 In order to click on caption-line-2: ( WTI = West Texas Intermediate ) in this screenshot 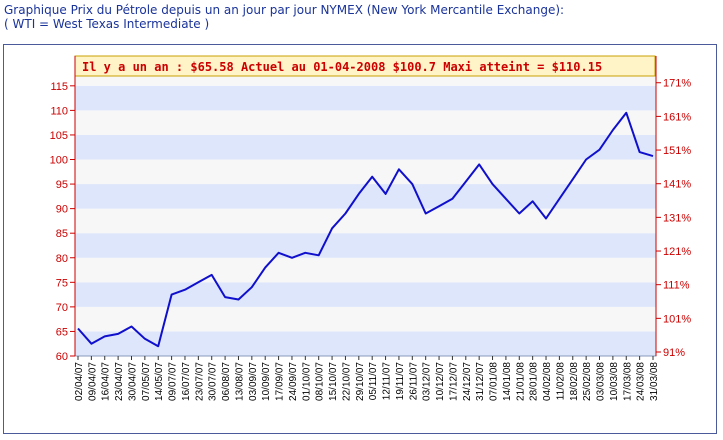, I will do `click(107, 24)`.